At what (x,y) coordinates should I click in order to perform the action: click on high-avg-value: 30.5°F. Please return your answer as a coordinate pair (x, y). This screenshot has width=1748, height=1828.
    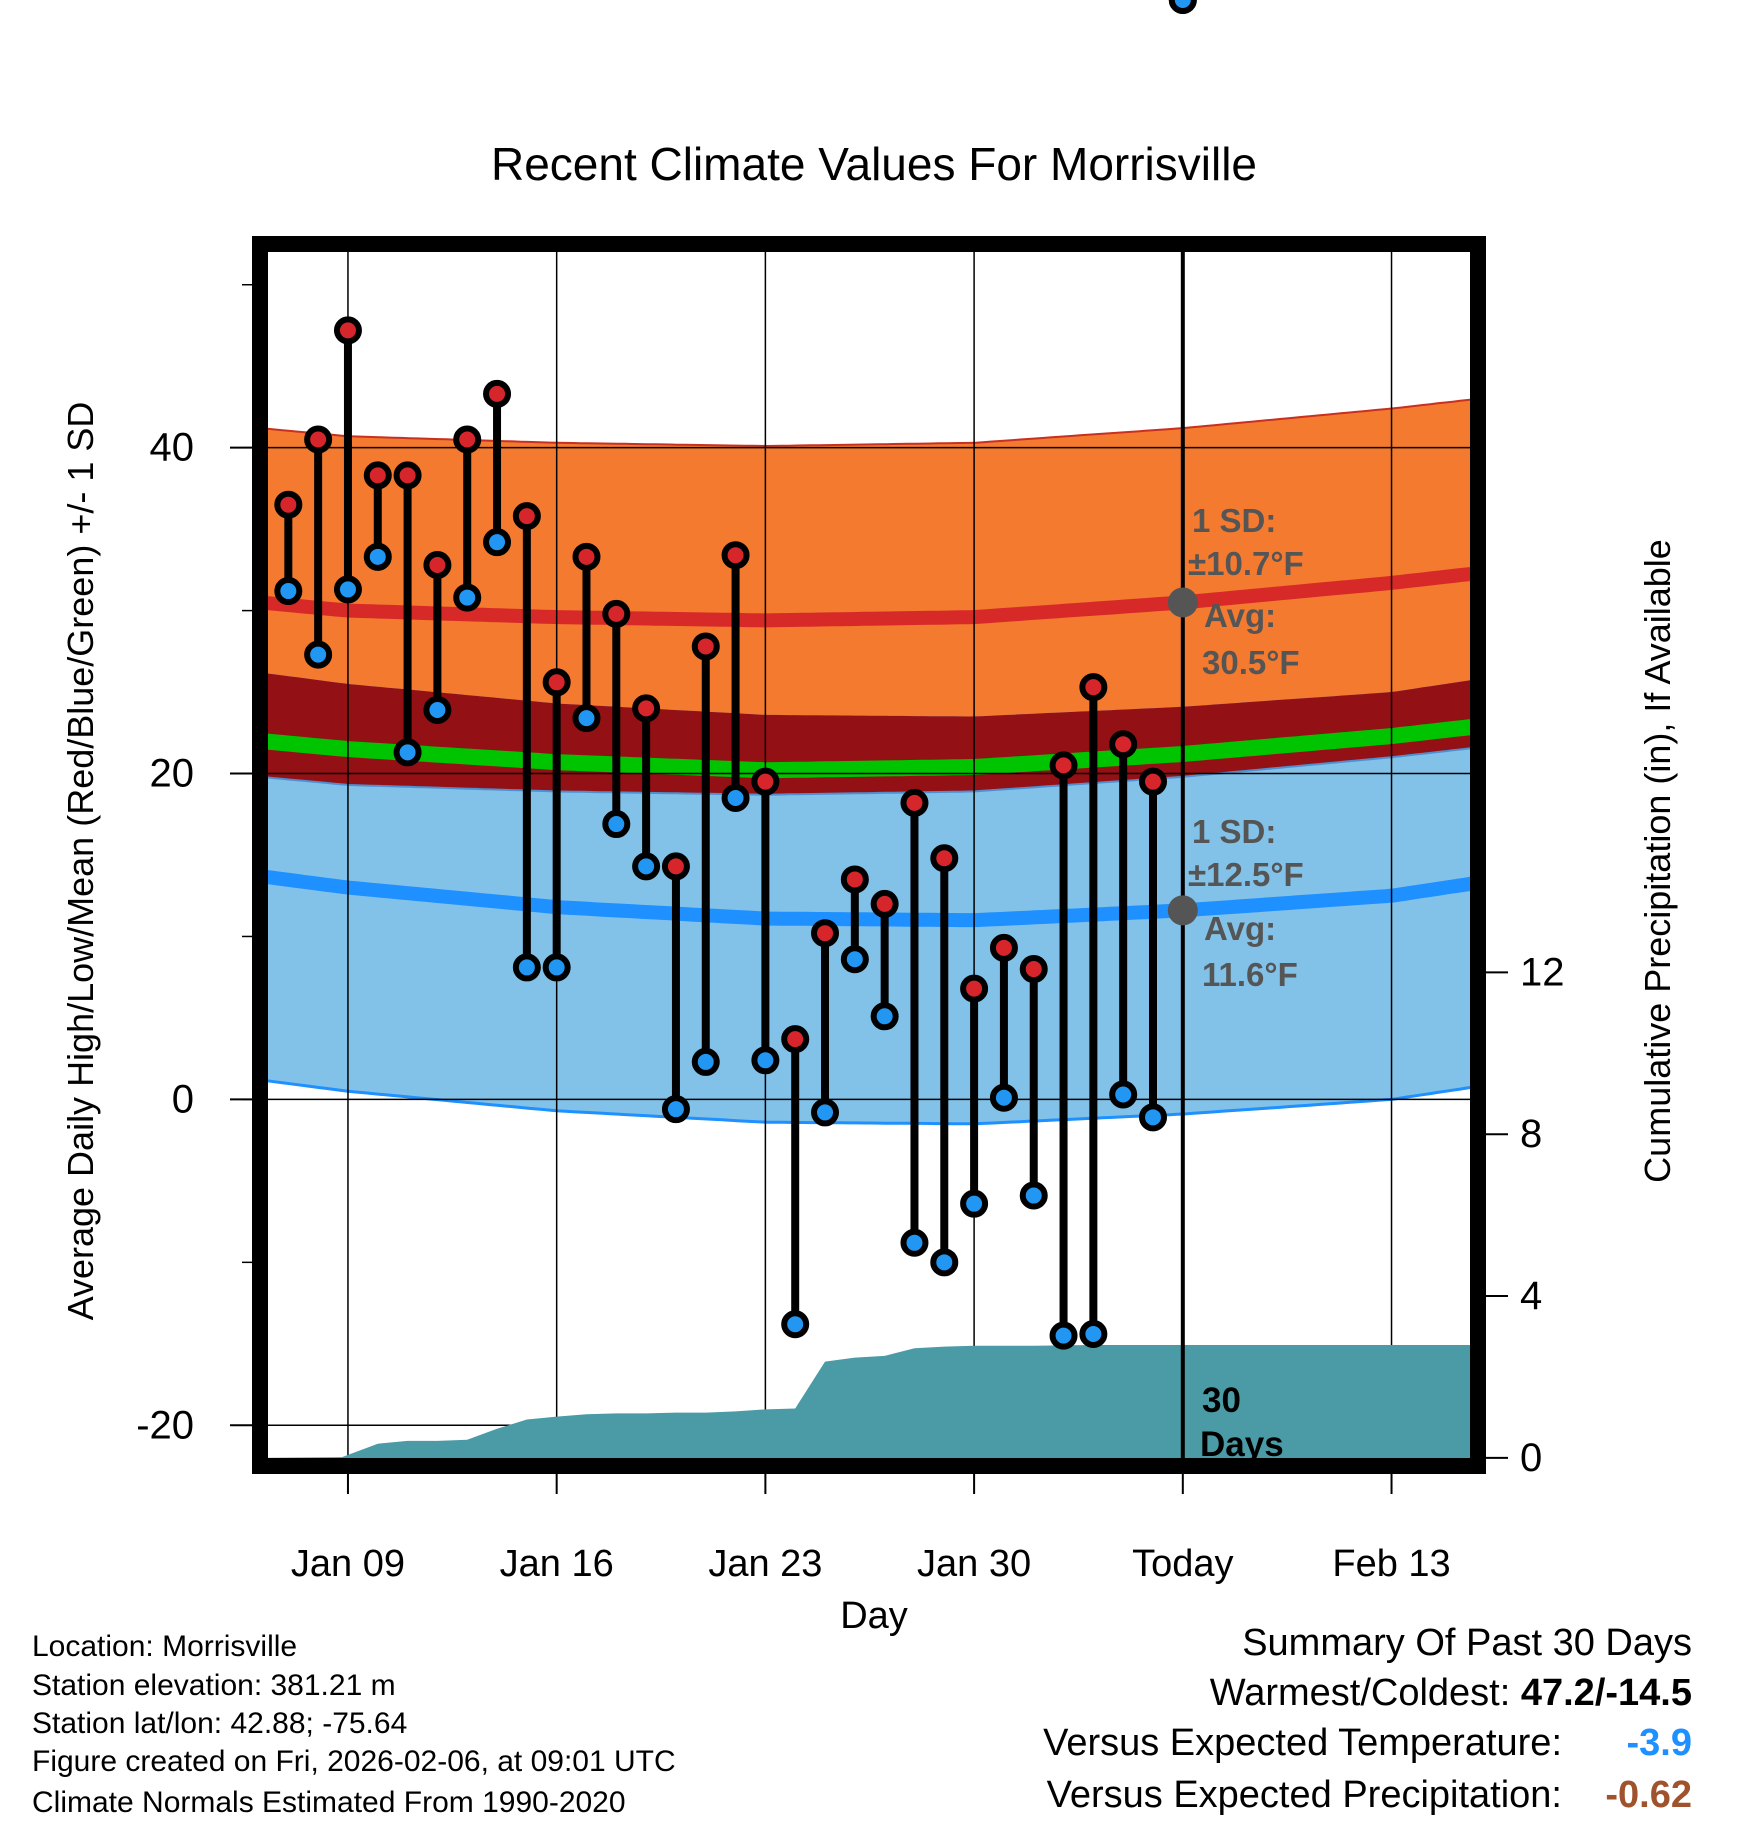
    Looking at the image, I should click on (1251, 662).